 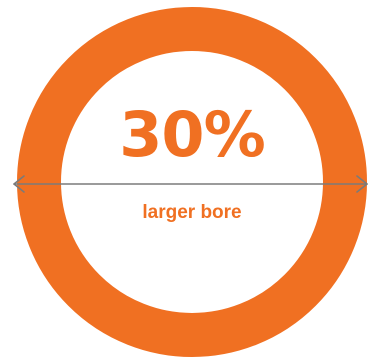 What do you see at coordinates (19, 184) in the screenshot?
I see `arrowhead-left` at bounding box center [19, 184].